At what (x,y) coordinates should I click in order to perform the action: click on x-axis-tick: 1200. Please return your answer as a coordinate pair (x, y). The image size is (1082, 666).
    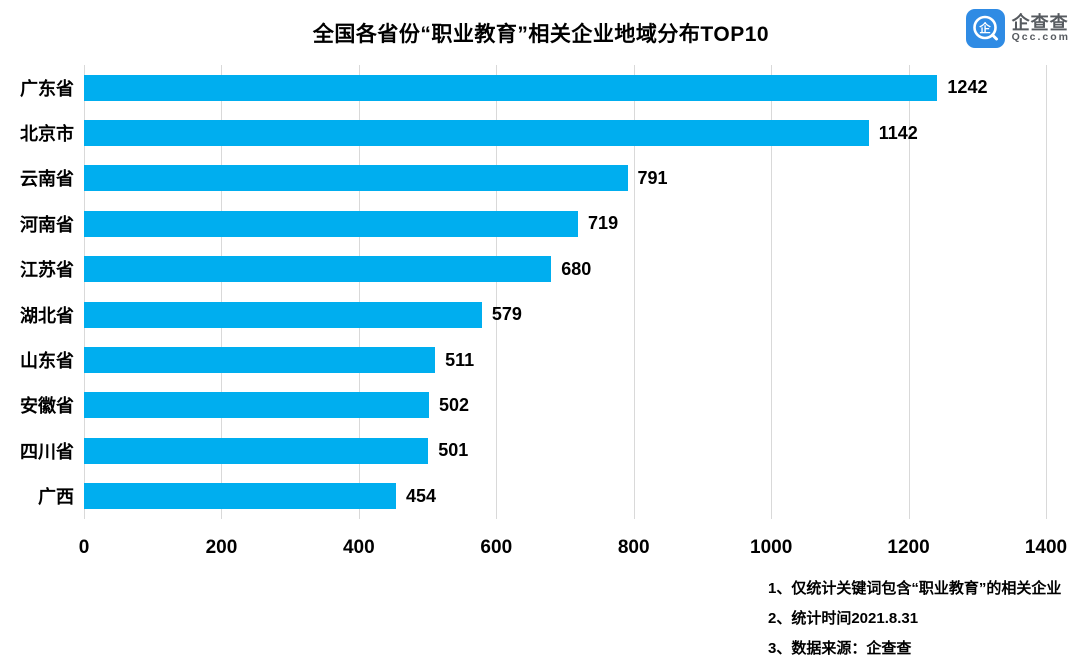
    Looking at the image, I should click on (908, 547).